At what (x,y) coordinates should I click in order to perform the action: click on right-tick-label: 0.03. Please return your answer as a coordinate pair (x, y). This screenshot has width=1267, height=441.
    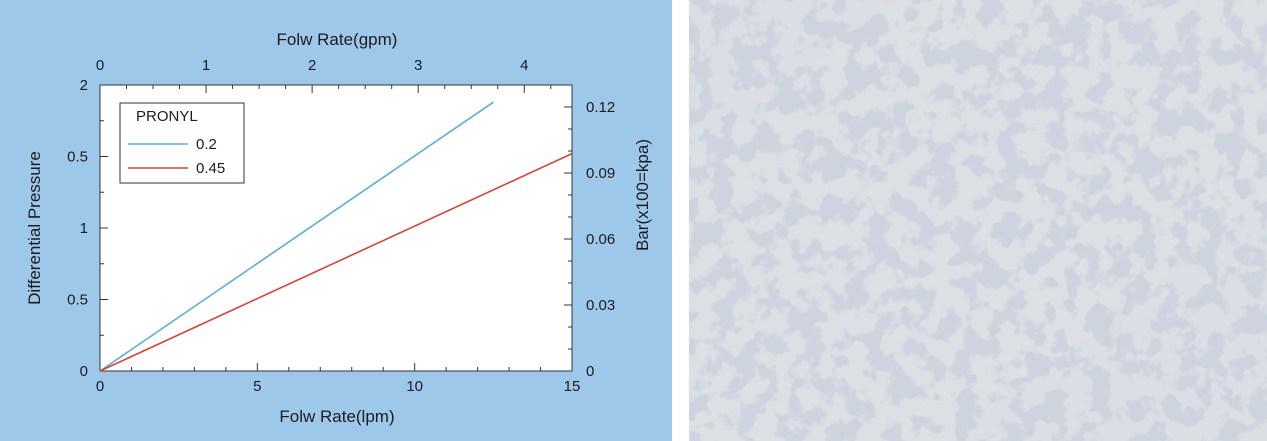
    Looking at the image, I should click on (600, 305).